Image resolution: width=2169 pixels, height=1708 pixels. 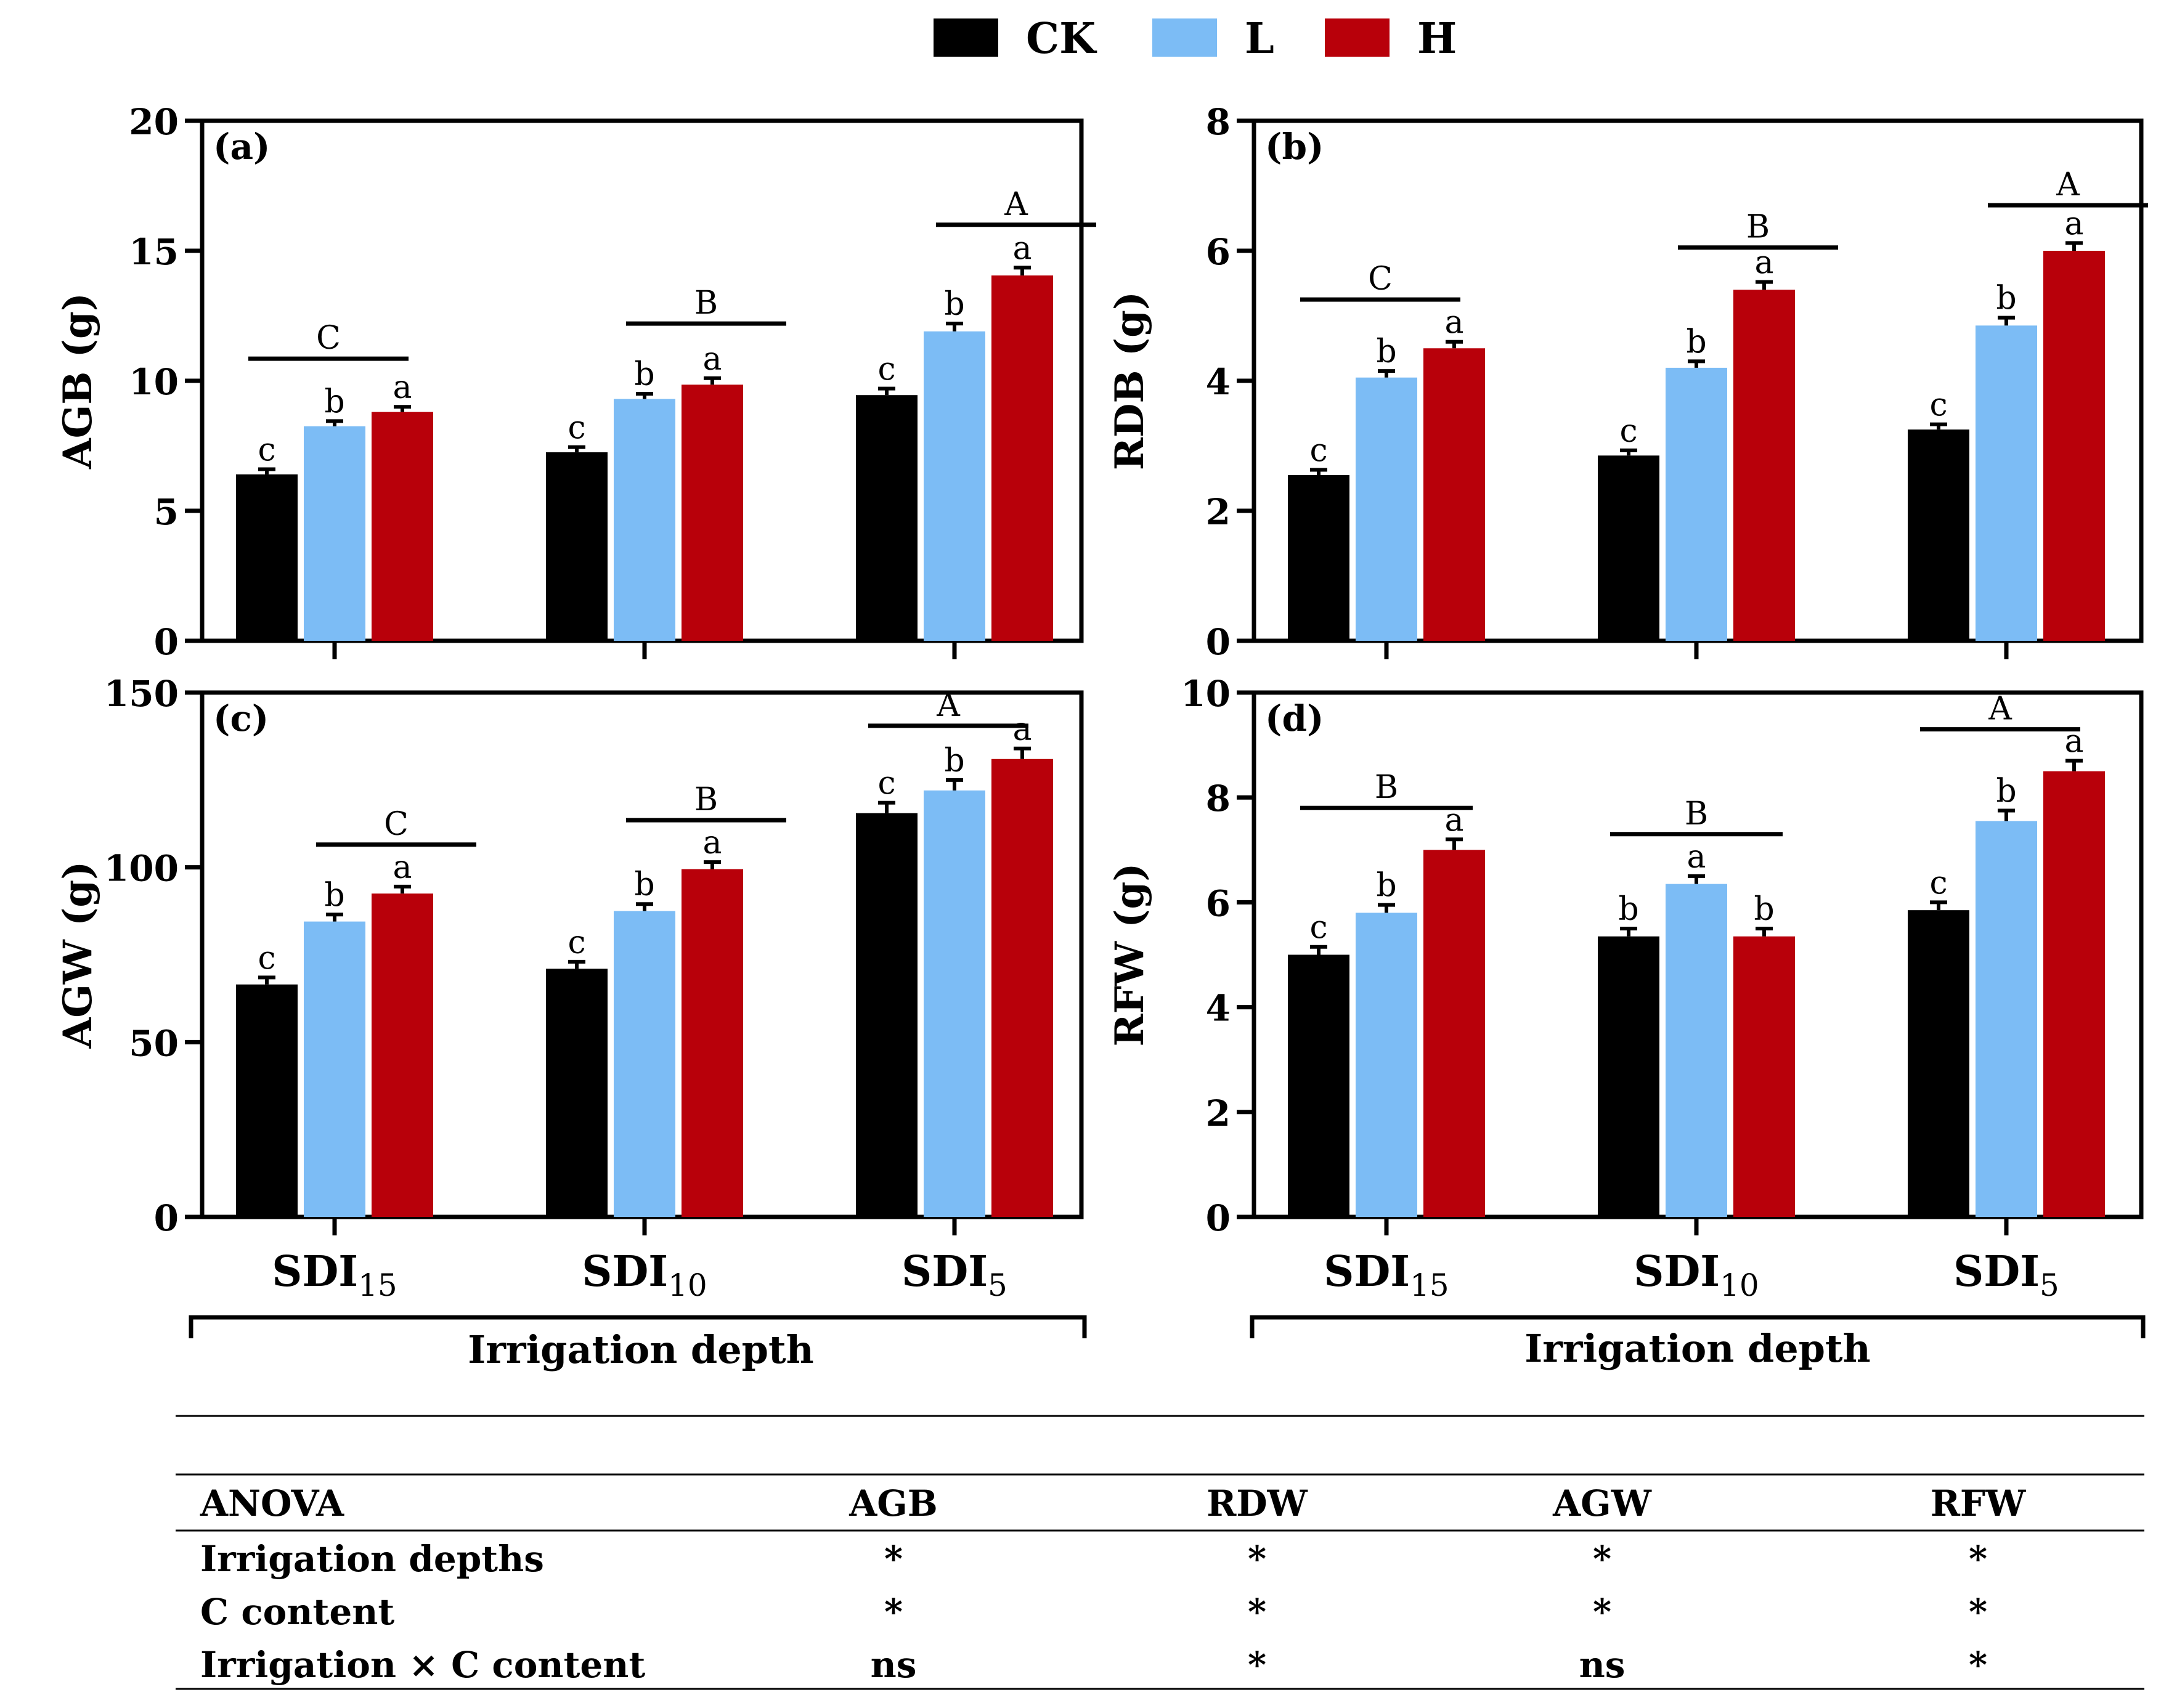 What do you see at coordinates (1386, 1275) in the screenshot?
I see `x-tick-label: SDI15` at bounding box center [1386, 1275].